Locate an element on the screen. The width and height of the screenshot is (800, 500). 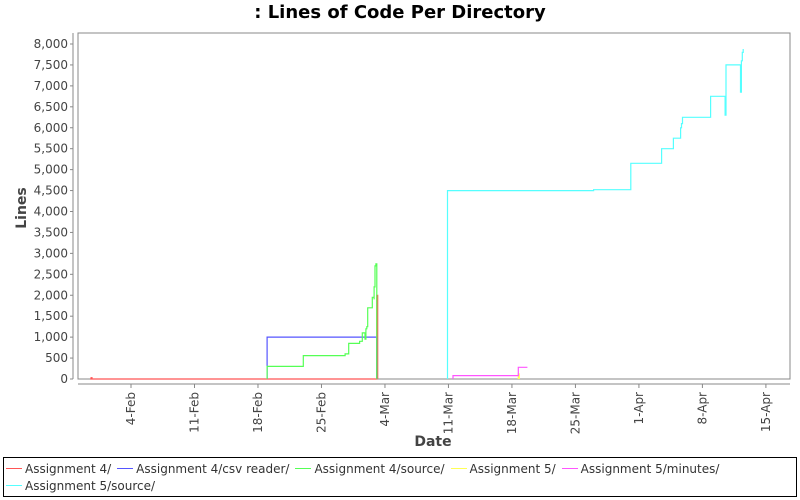
chart-title: : Lines of Code Per Directory is located at coordinates (400, 12).